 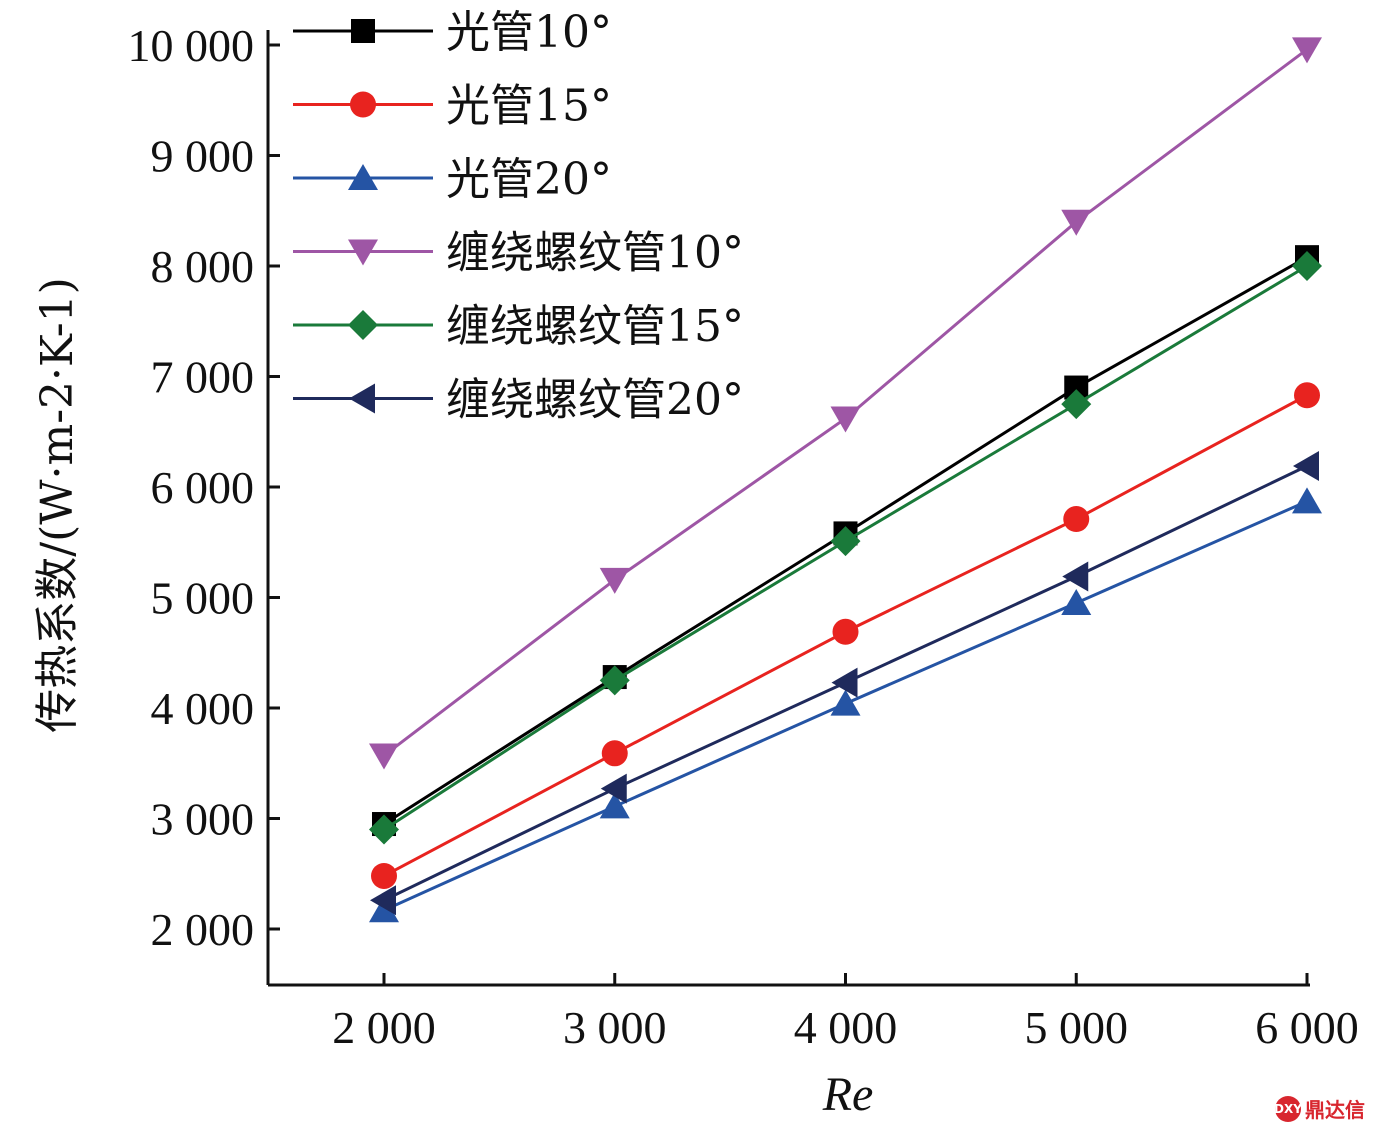 I want to click on y-tick-label: 3 000, so click(x=203, y=819).